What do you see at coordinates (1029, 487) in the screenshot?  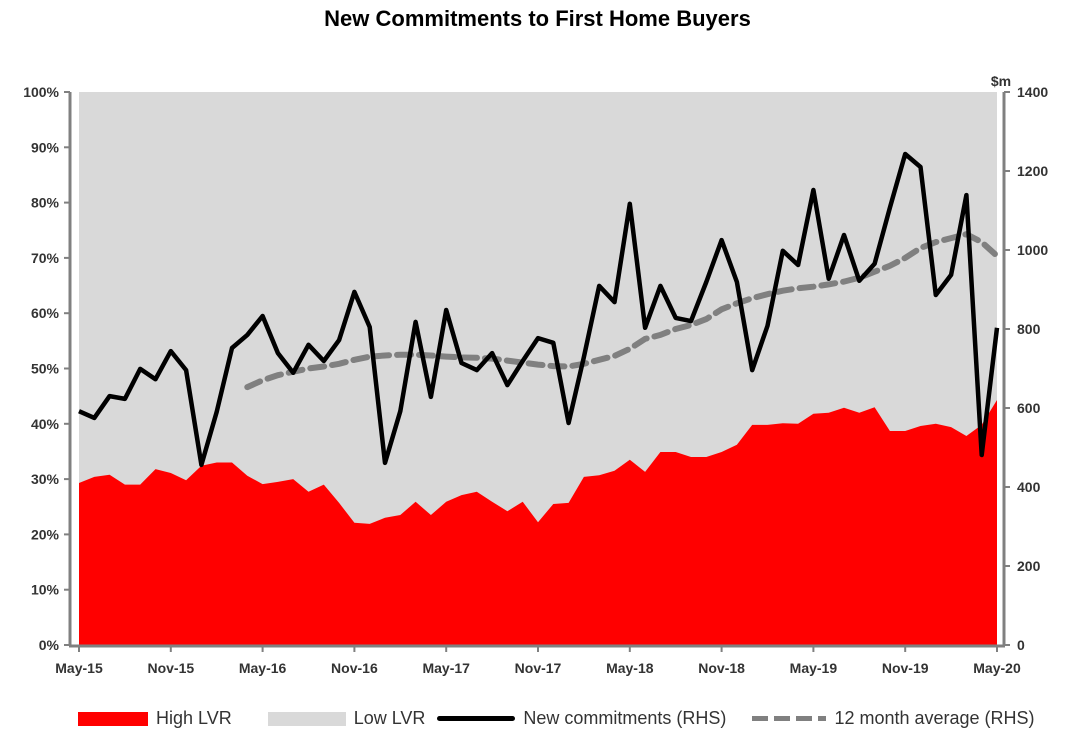 I see `right-tick-label: 400` at bounding box center [1029, 487].